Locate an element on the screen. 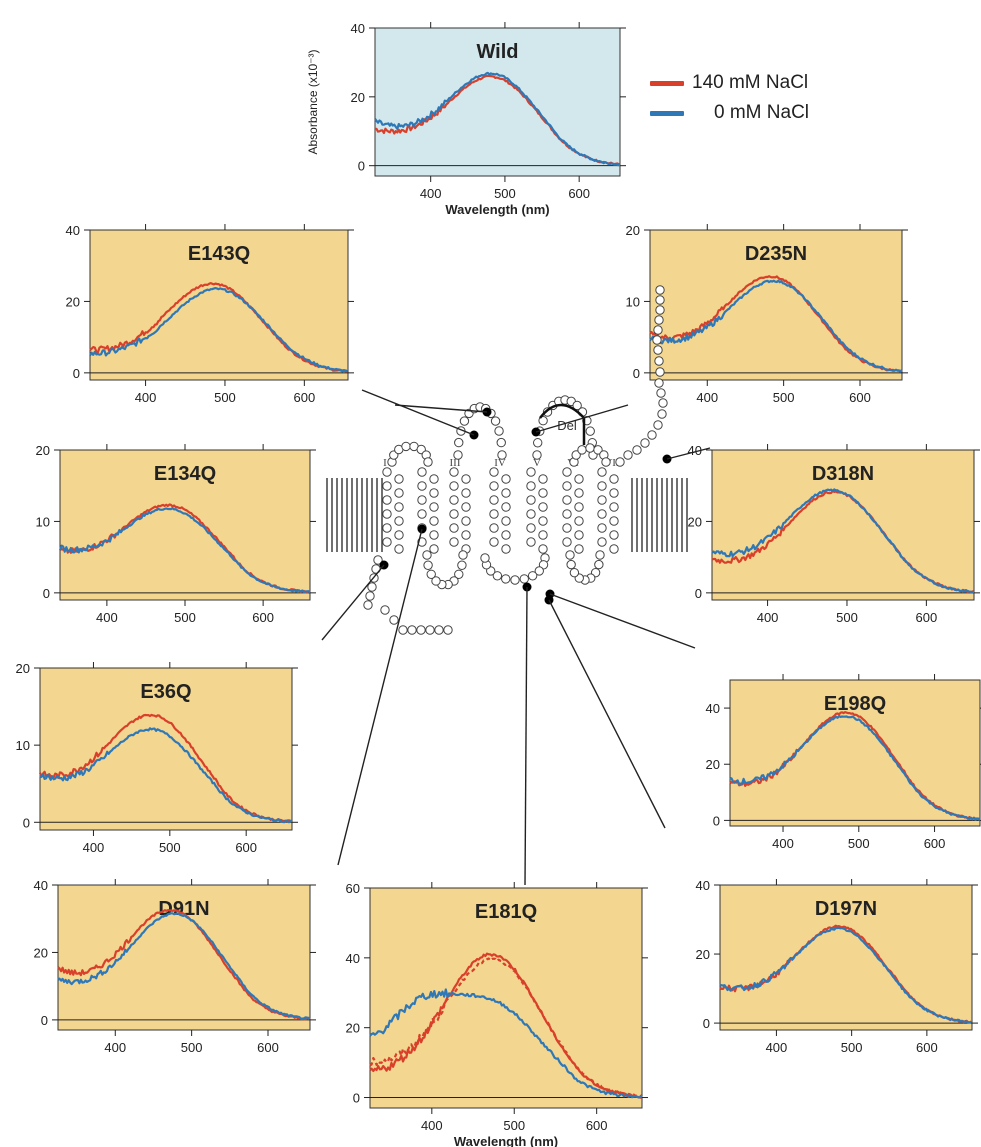 The image size is (981, 1147). chart-d197n: 0 20 40 400 500 600 D197N is located at coordinates (837, 966).